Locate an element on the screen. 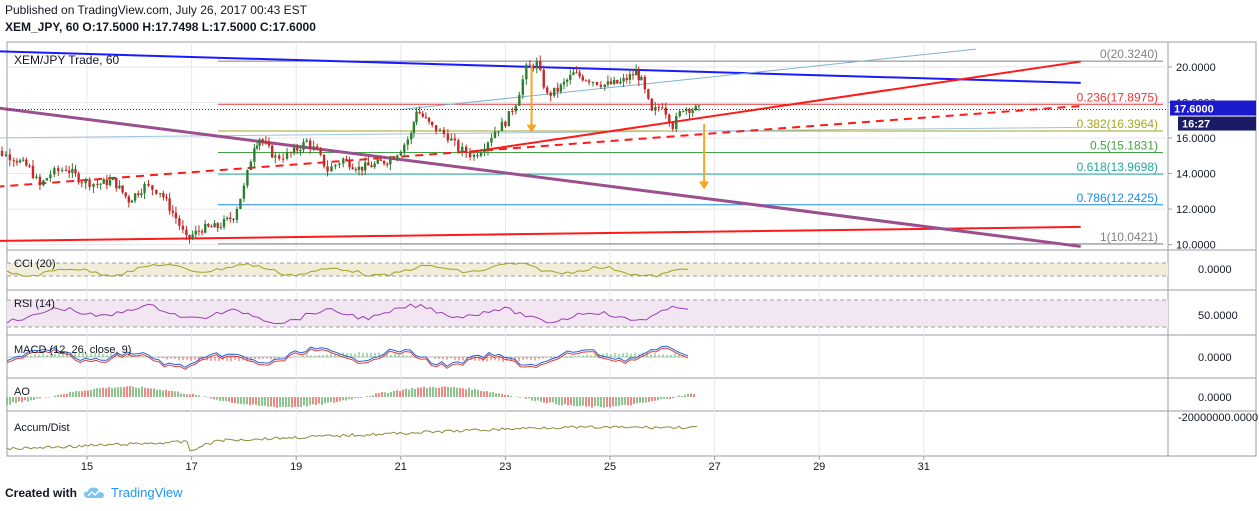  tradingview-brand: TradingView is located at coordinates (147, 492).